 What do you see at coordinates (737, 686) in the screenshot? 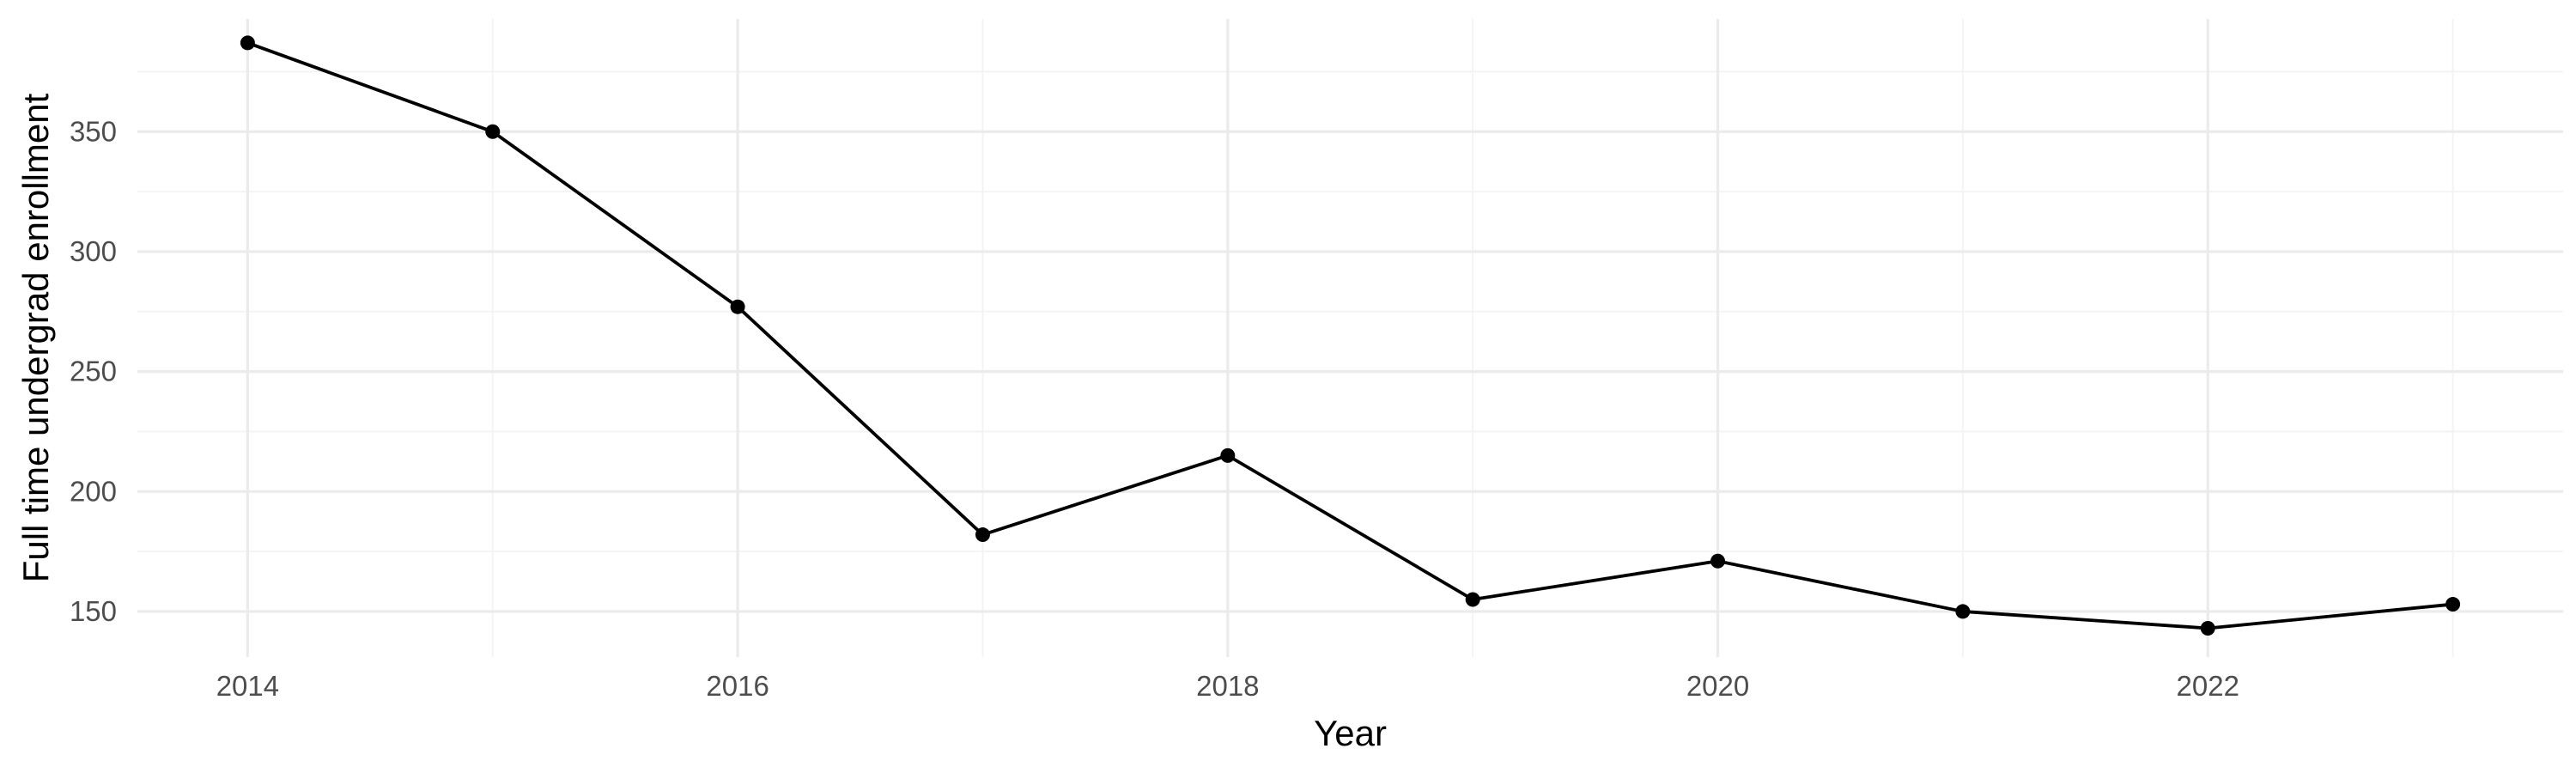
I see `x-tick-label: 2016` at bounding box center [737, 686].